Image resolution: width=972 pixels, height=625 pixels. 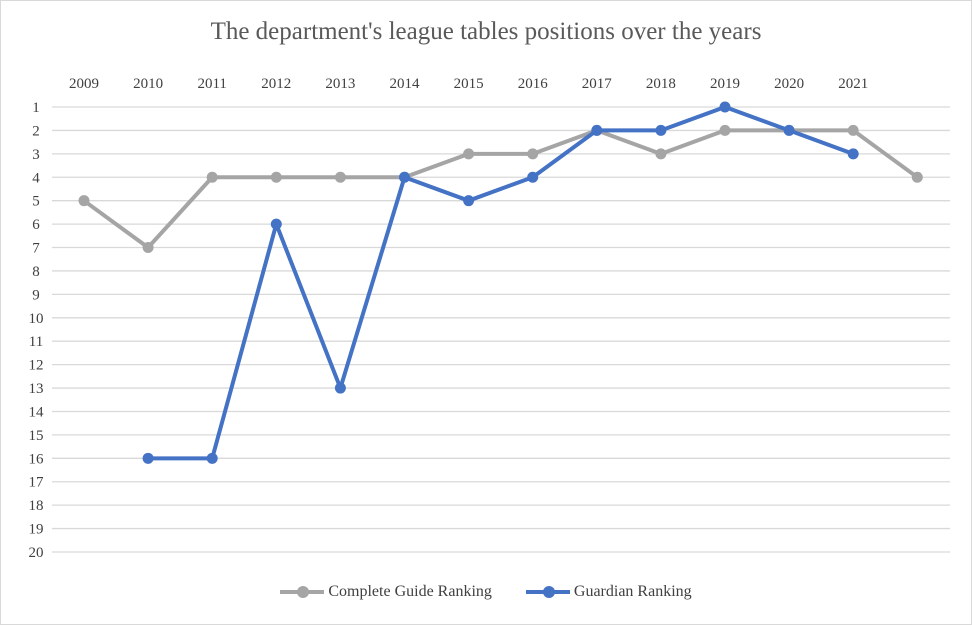 I want to click on y-tick-label: 5, so click(x=36, y=202).